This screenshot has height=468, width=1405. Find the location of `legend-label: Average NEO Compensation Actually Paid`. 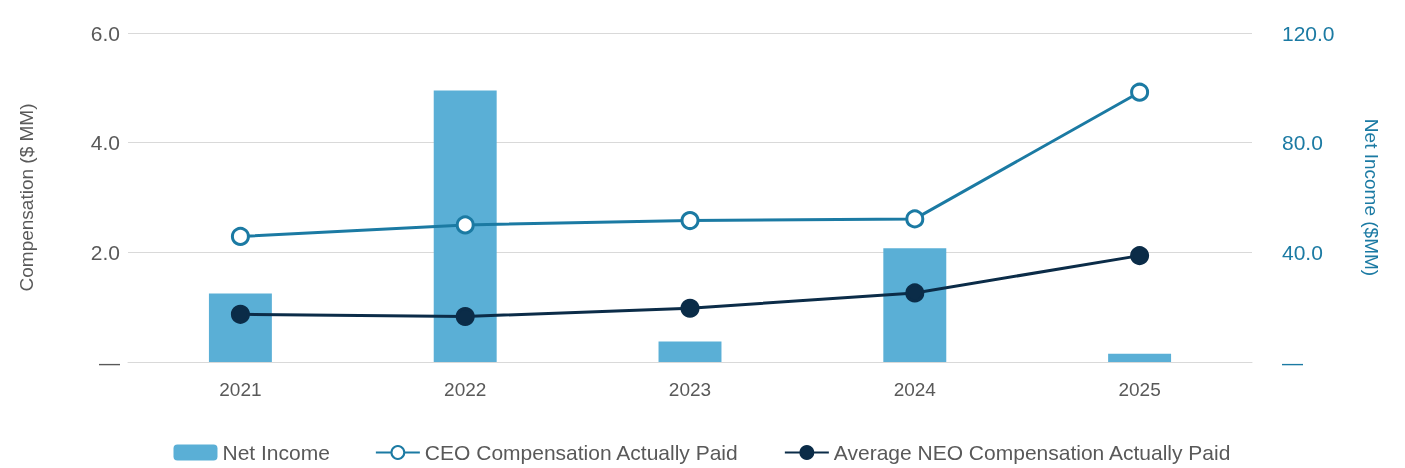

legend-label: Average NEO Compensation Actually Paid is located at coordinates (1032, 452).